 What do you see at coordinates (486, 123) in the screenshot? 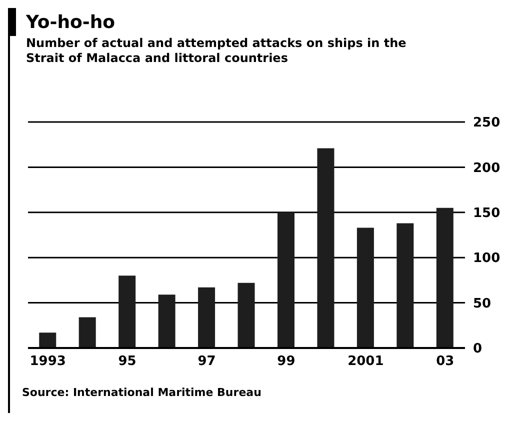
I see `y-tick-label: 250` at bounding box center [486, 123].